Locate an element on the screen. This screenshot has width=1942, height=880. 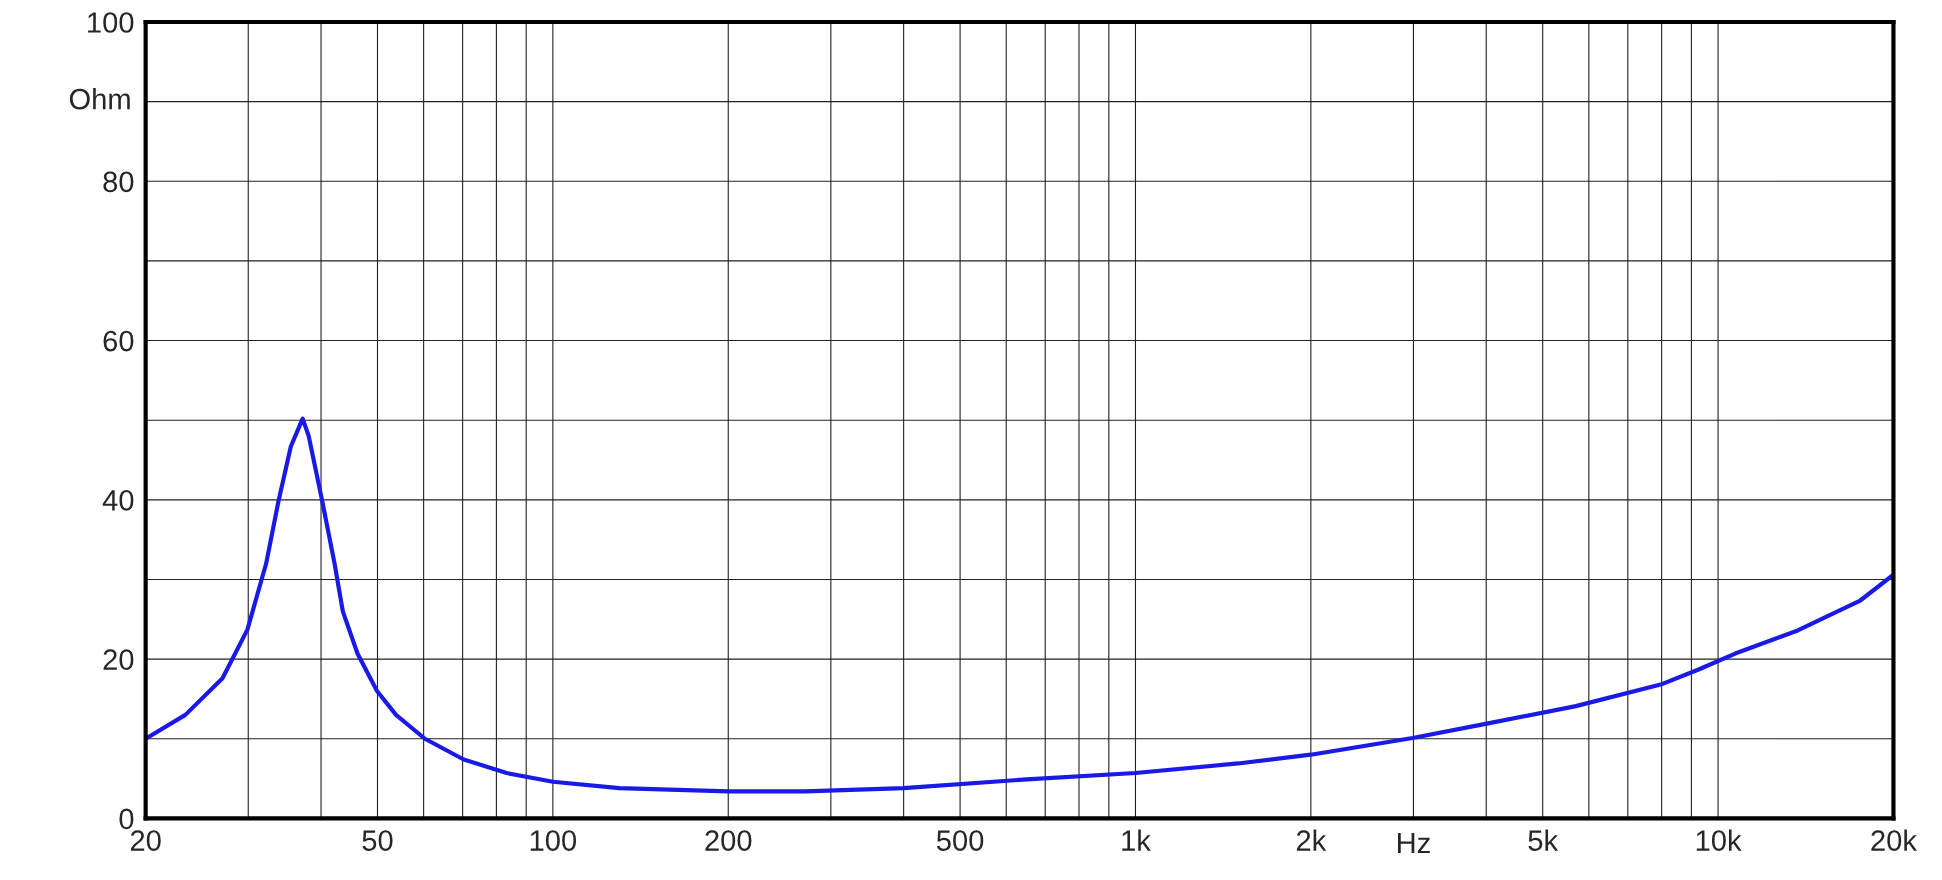
y-tick-label: 100 is located at coordinates (111, 22).